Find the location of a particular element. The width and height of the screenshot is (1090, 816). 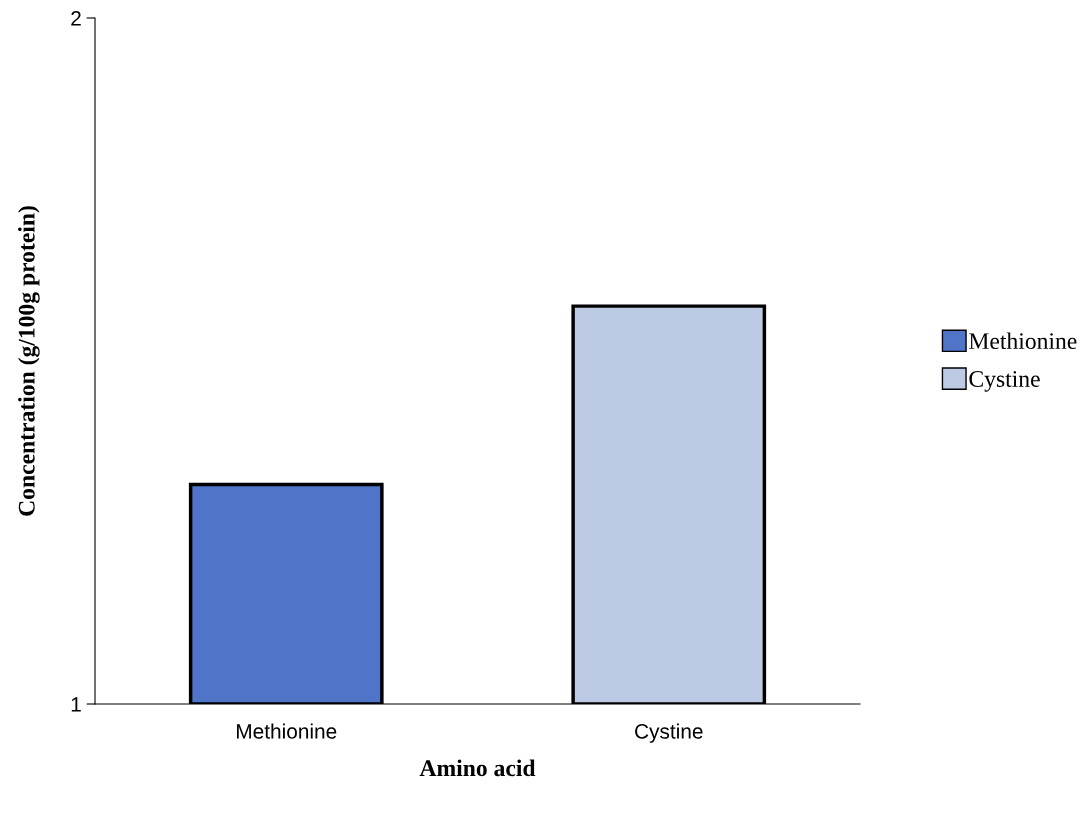

legend-label: Methionine is located at coordinates (1023, 341).